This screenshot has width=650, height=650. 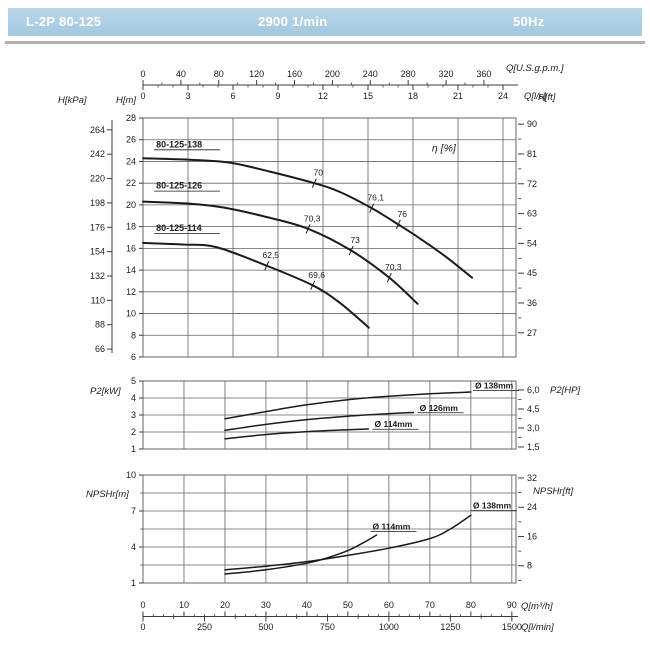 What do you see at coordinates (179, 186) in the screenshot?
I see `curve-label: 80-125-126` at bounding box center [179, 186].